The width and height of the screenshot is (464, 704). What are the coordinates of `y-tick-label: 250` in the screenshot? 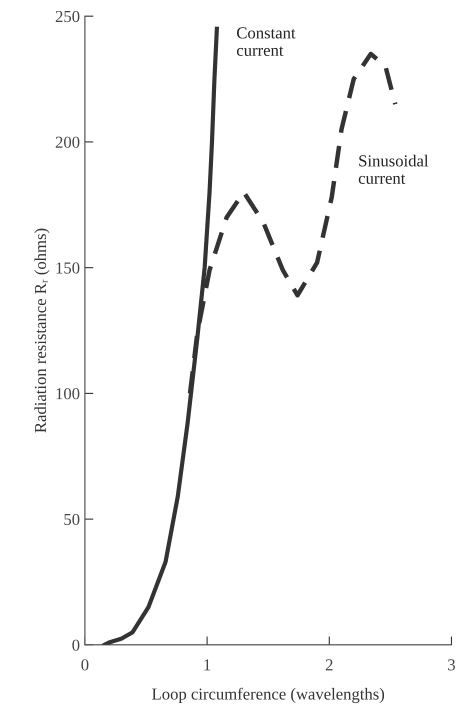 It's located at (68, 16).